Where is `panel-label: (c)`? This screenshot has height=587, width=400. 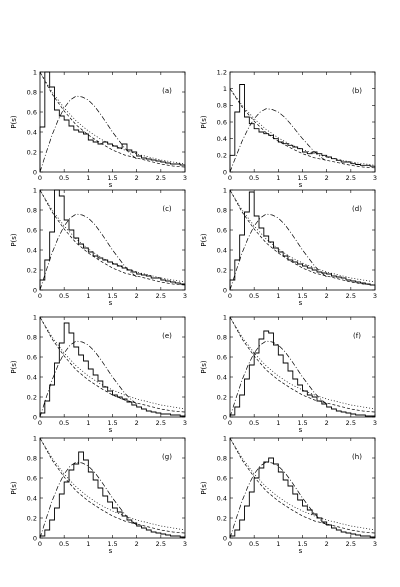 panel-label: (c) is located at coordinates (167, 209).